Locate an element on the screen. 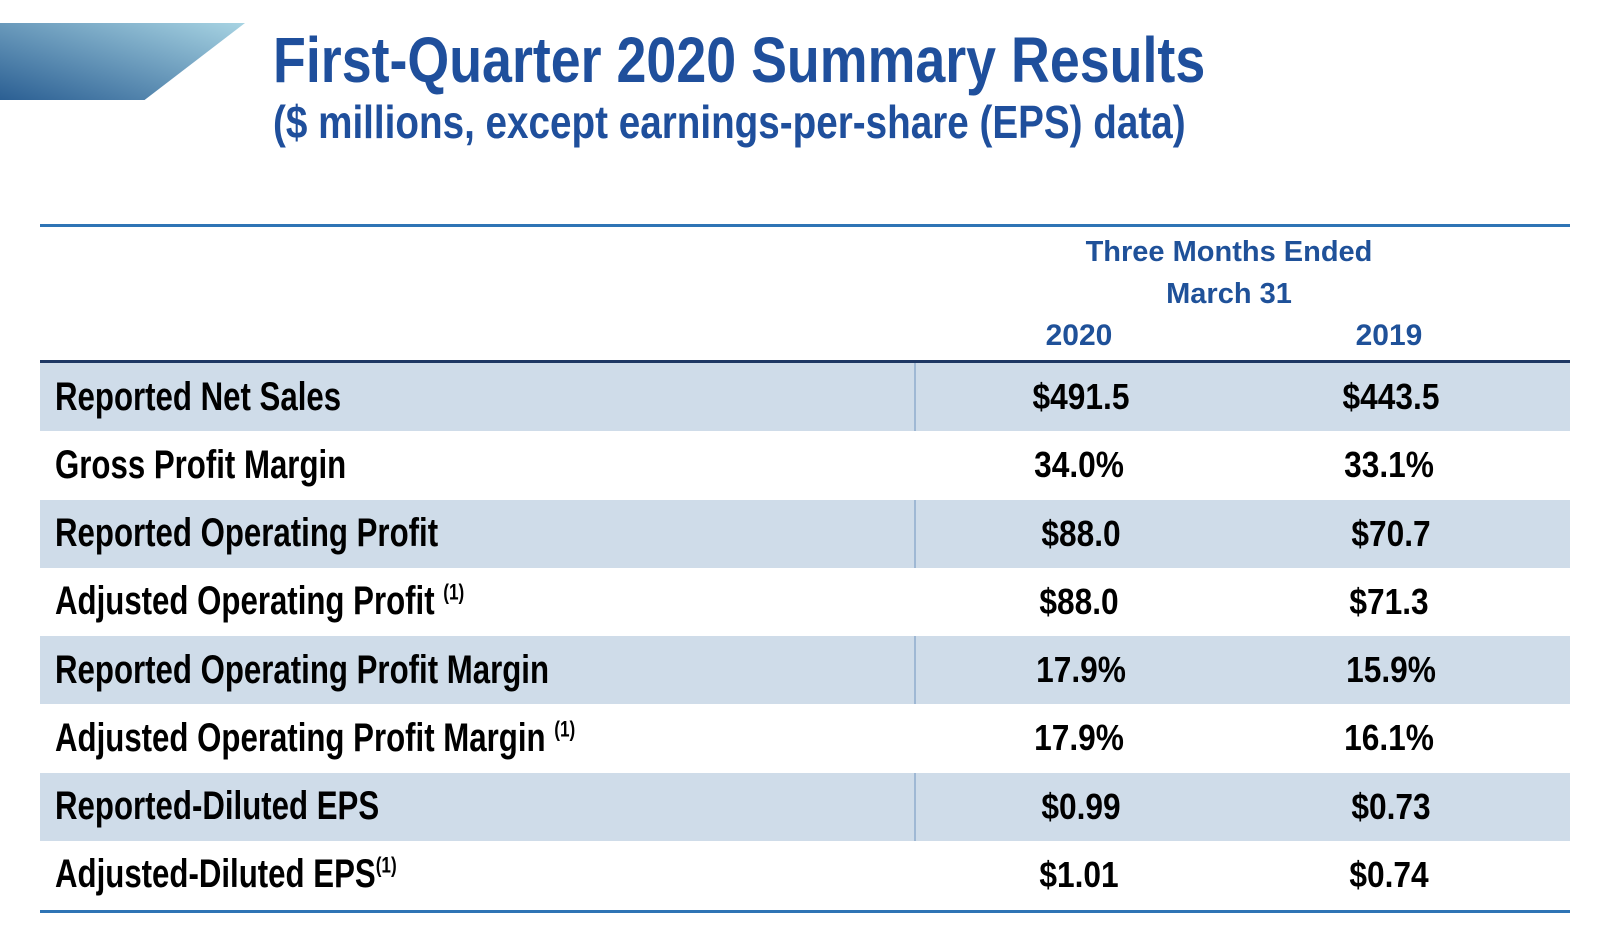  value-2019: 16.1% is located at coordinates (1389, 738).